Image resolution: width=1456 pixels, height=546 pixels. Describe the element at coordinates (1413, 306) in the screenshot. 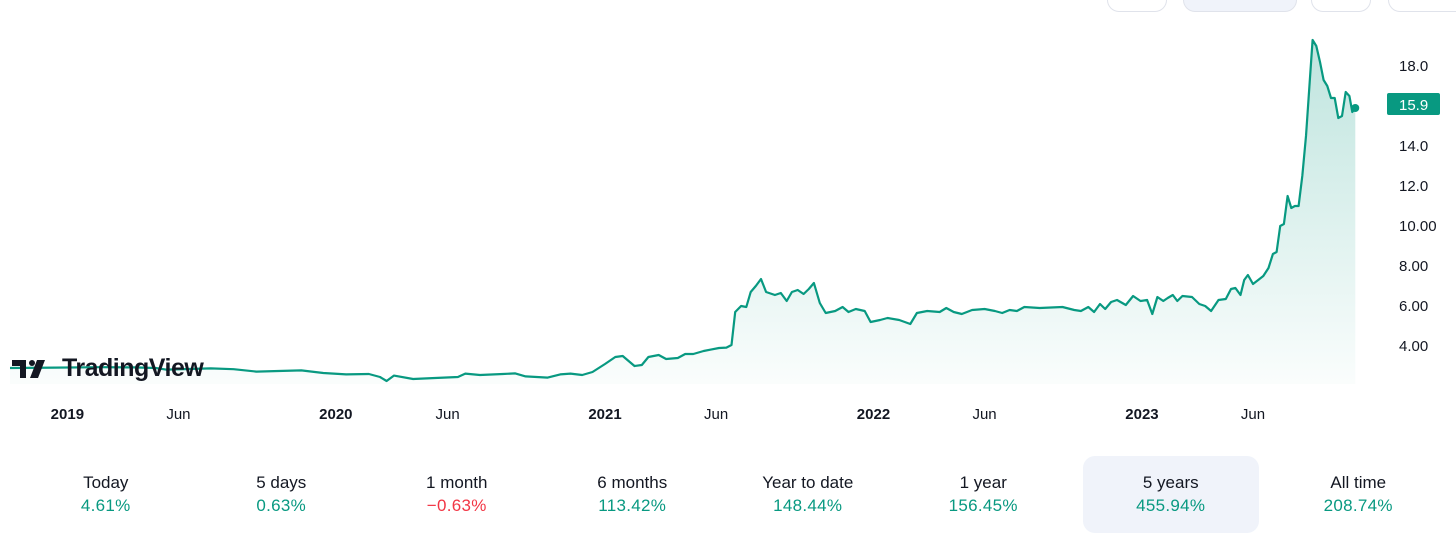

I see `y-tick-label: 6.00` at that location.